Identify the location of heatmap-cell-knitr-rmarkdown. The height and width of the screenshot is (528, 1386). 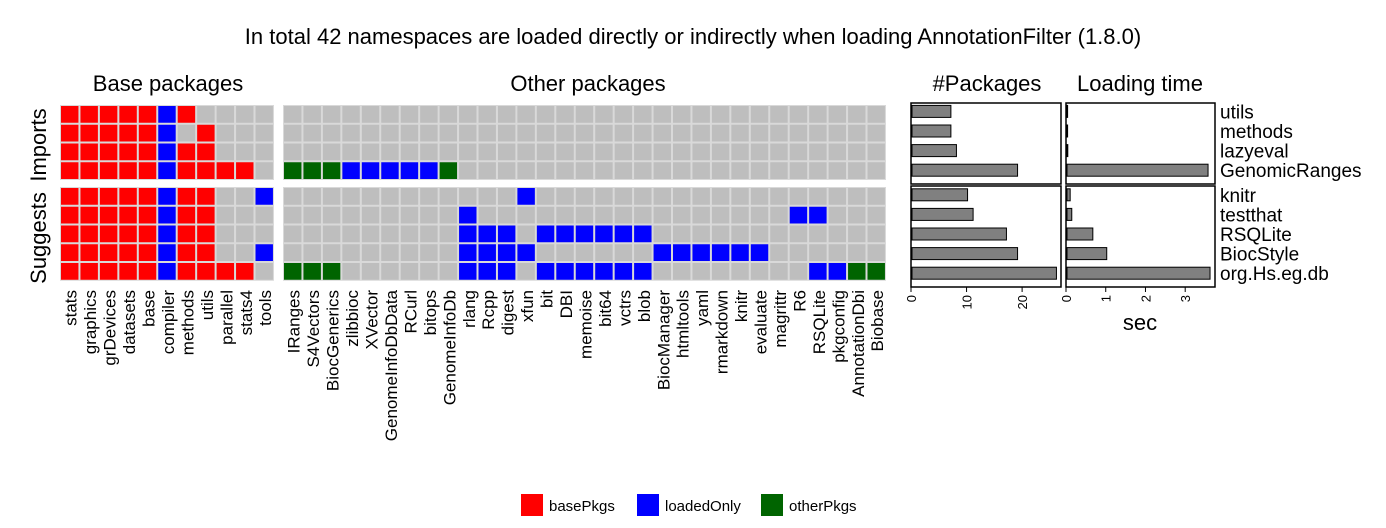
(720, 196).